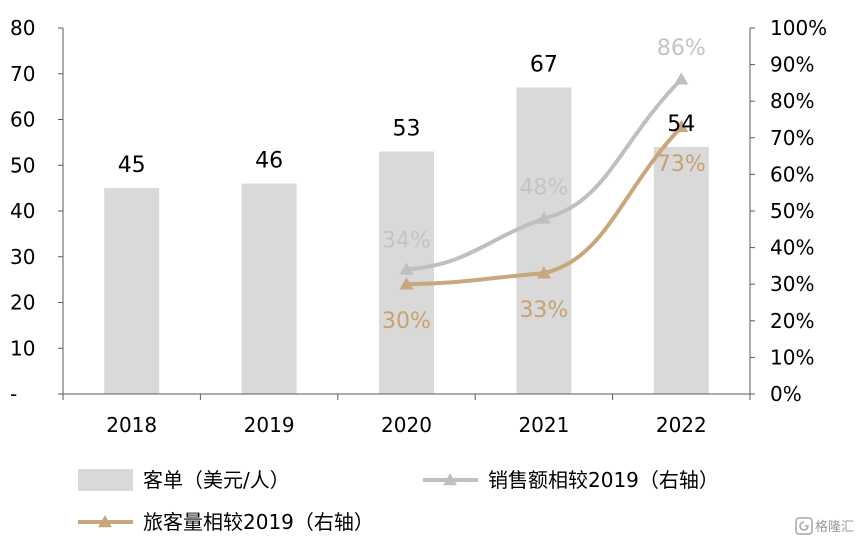 This screenshot has width=866, height=546. What do you see at coordinates (216, 480) in the screenshot?
I see `legend-bar-label: 客单（美元/人）` at bounding box center [216, 480].